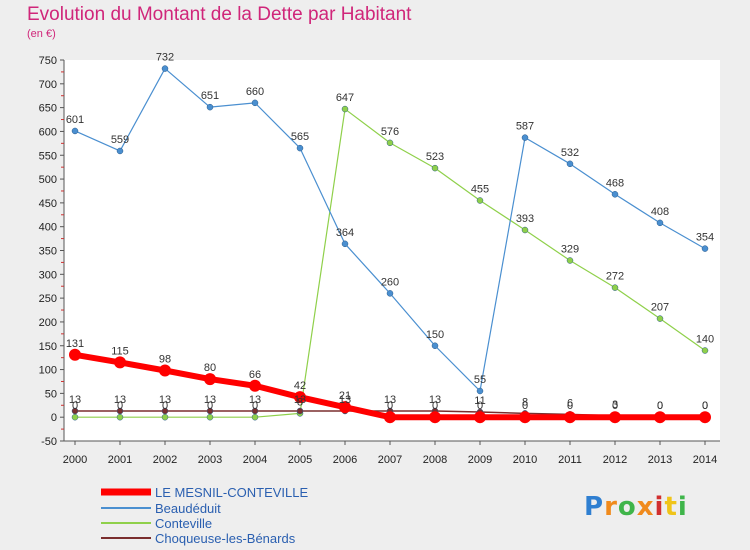 Image resolution: width=750 pixels, height=550 pixels. I want to click on x-tick-label: 2003, so click(210, 460).